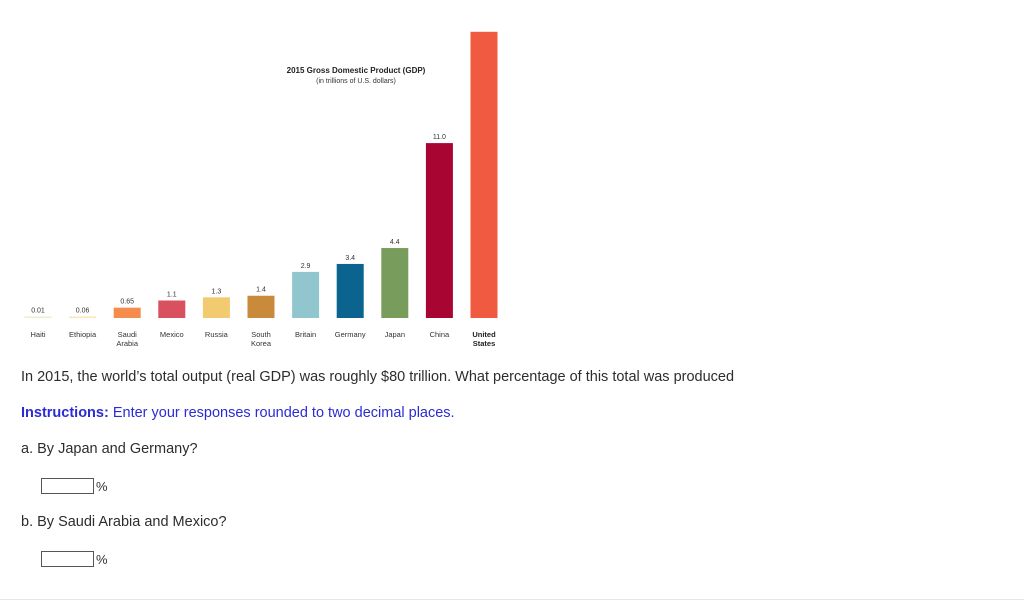 The image size is (1024, 601). I want to click on category-label-saudi-arabia: Saudi, so click(128, 334).